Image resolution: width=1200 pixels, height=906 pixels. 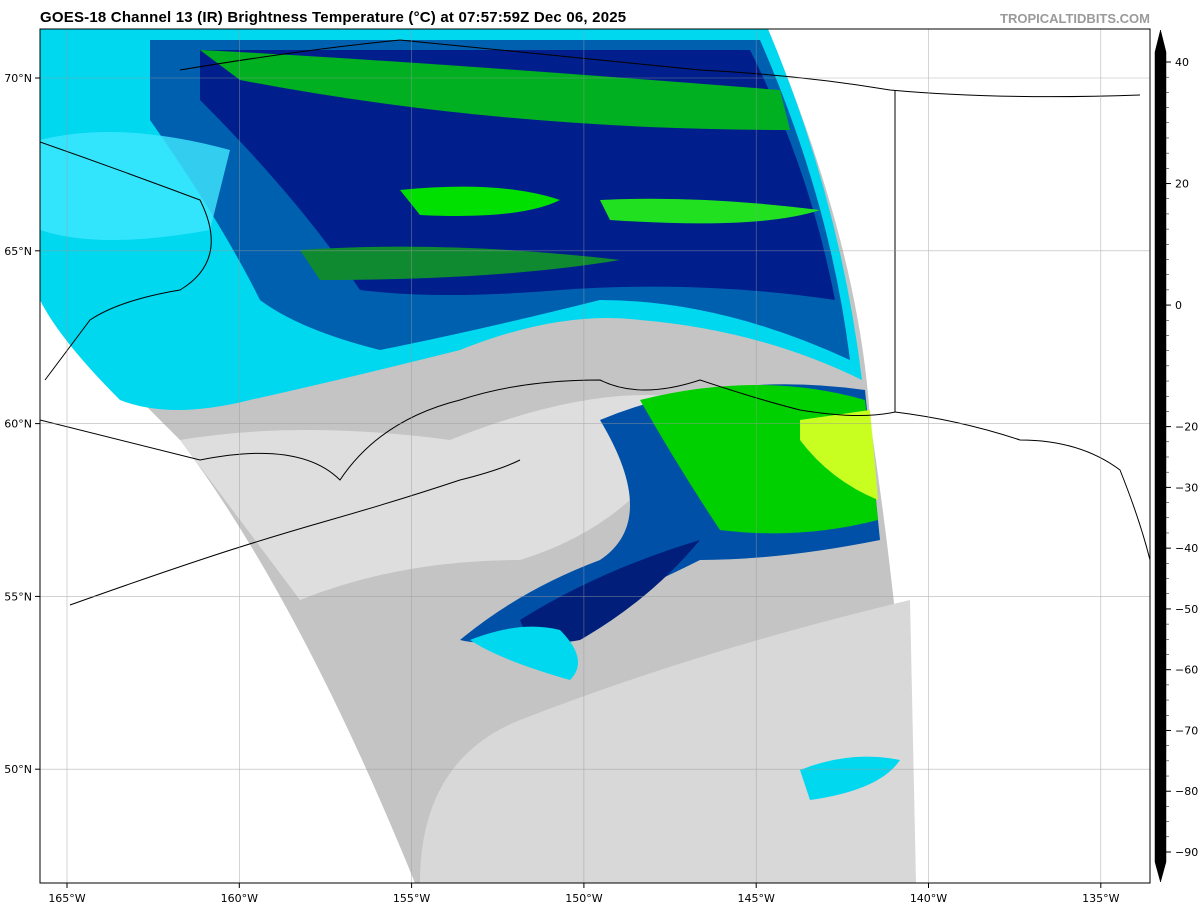 I want to click on lat-tick-label: 55°N, so click(x=18, y=596).